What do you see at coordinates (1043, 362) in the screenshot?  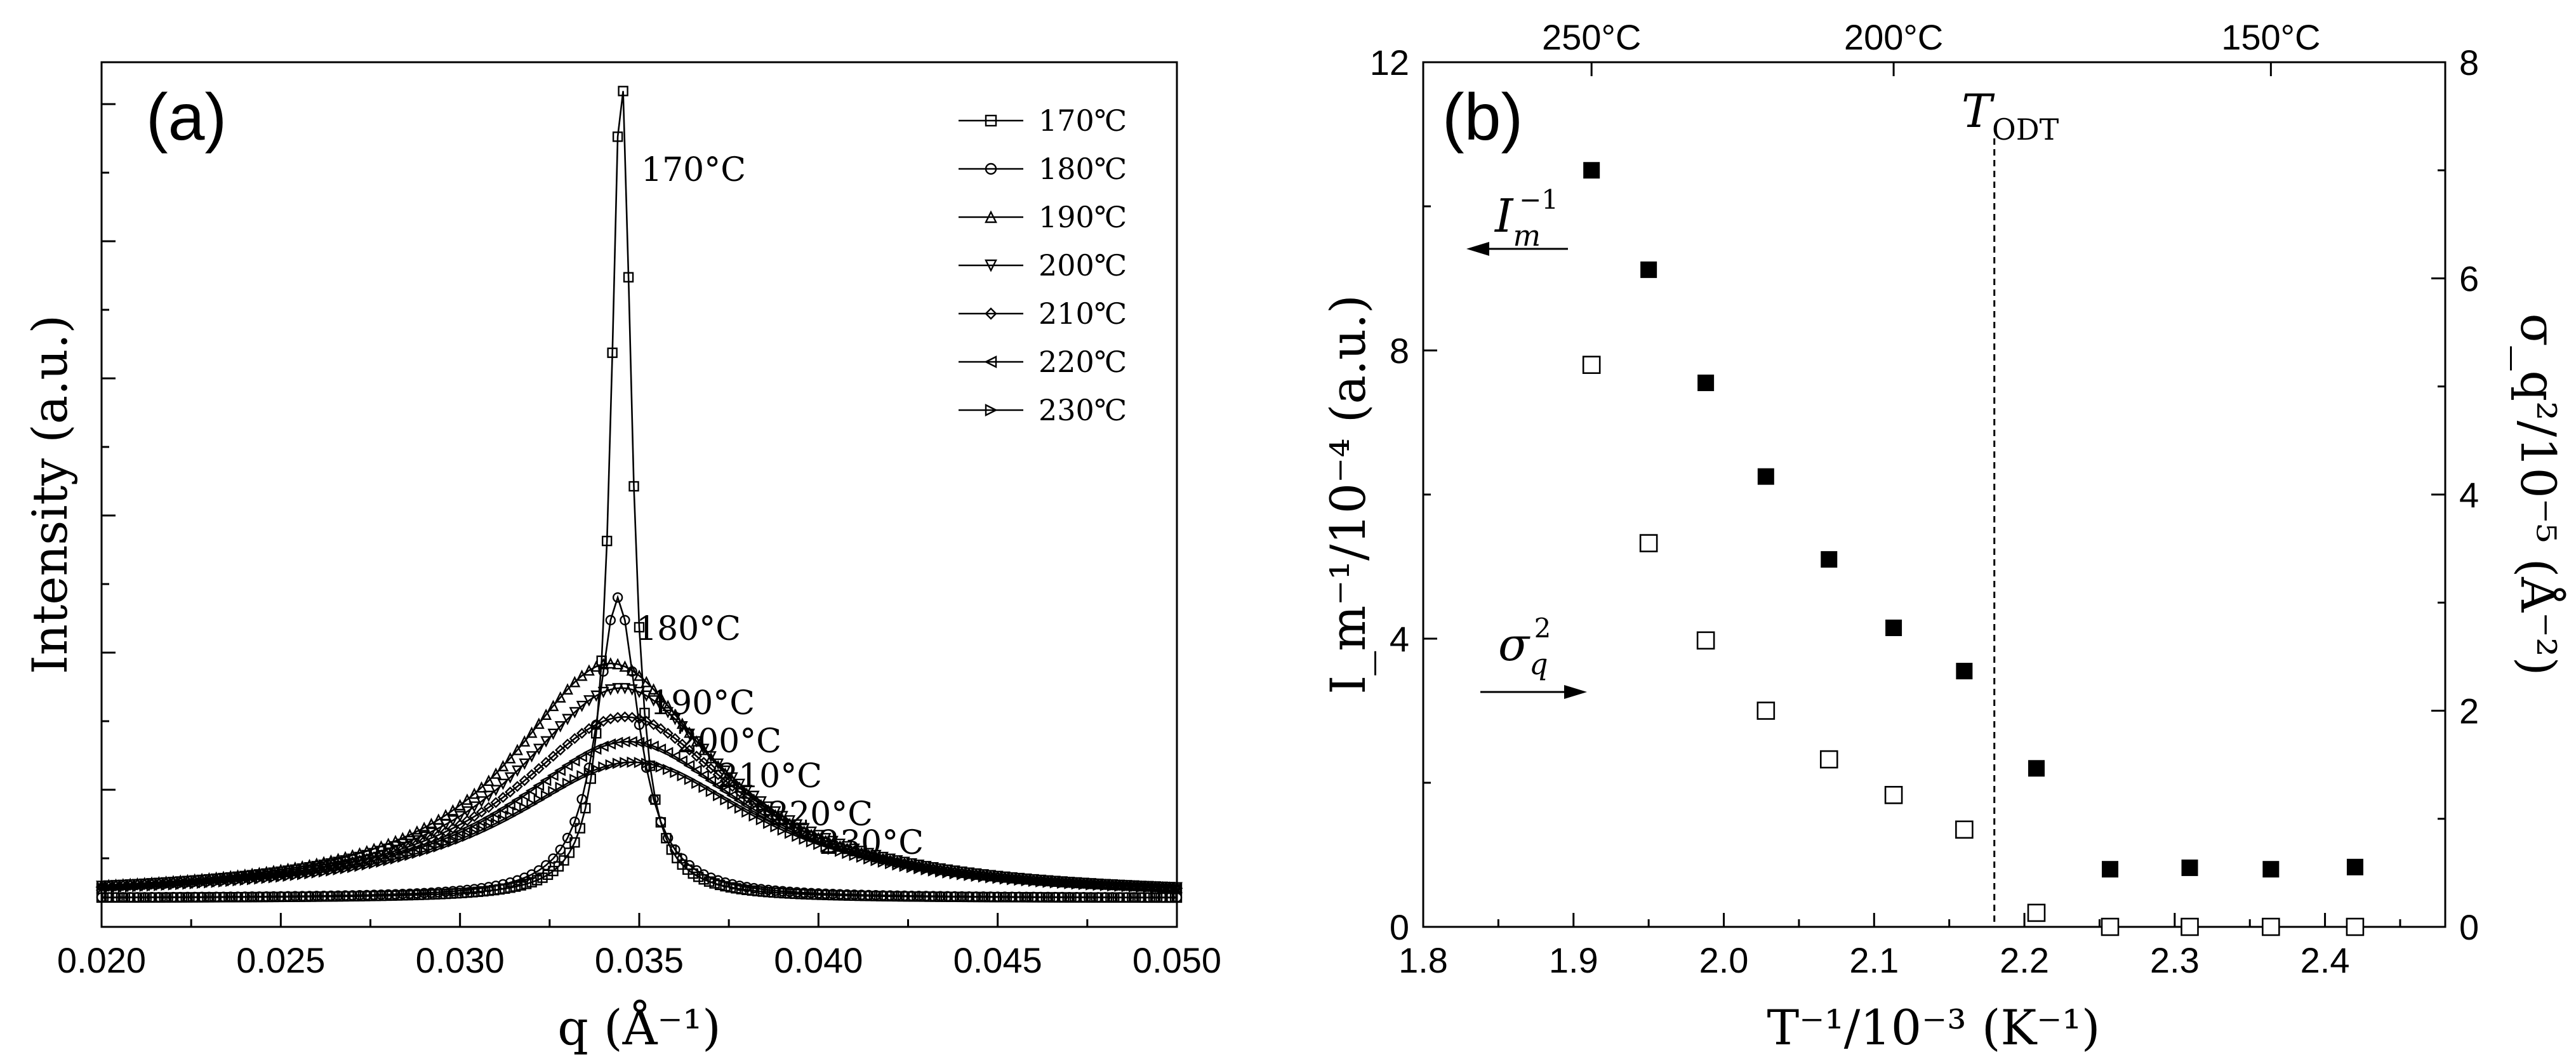 I see `a-legend-item: 220℃` at bounding box center [1043, 362].